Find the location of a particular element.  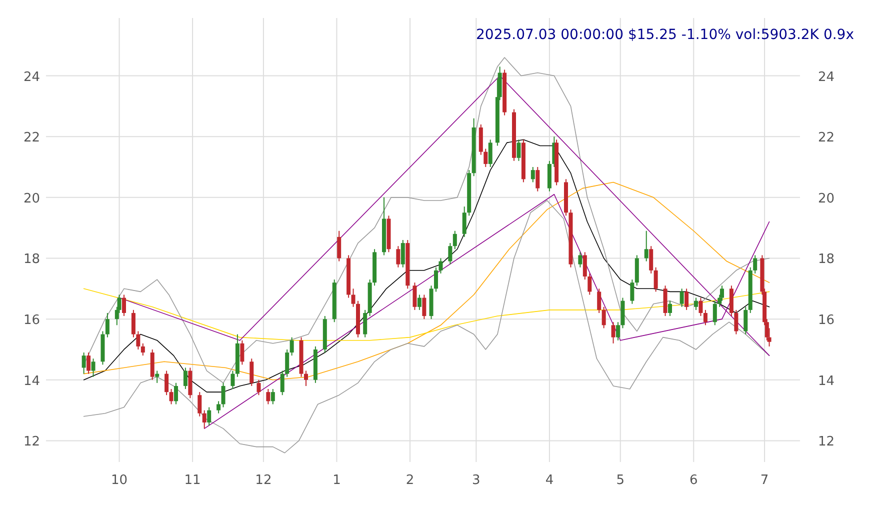

y-tick-label: 14 is located at coordinates (31, 381).